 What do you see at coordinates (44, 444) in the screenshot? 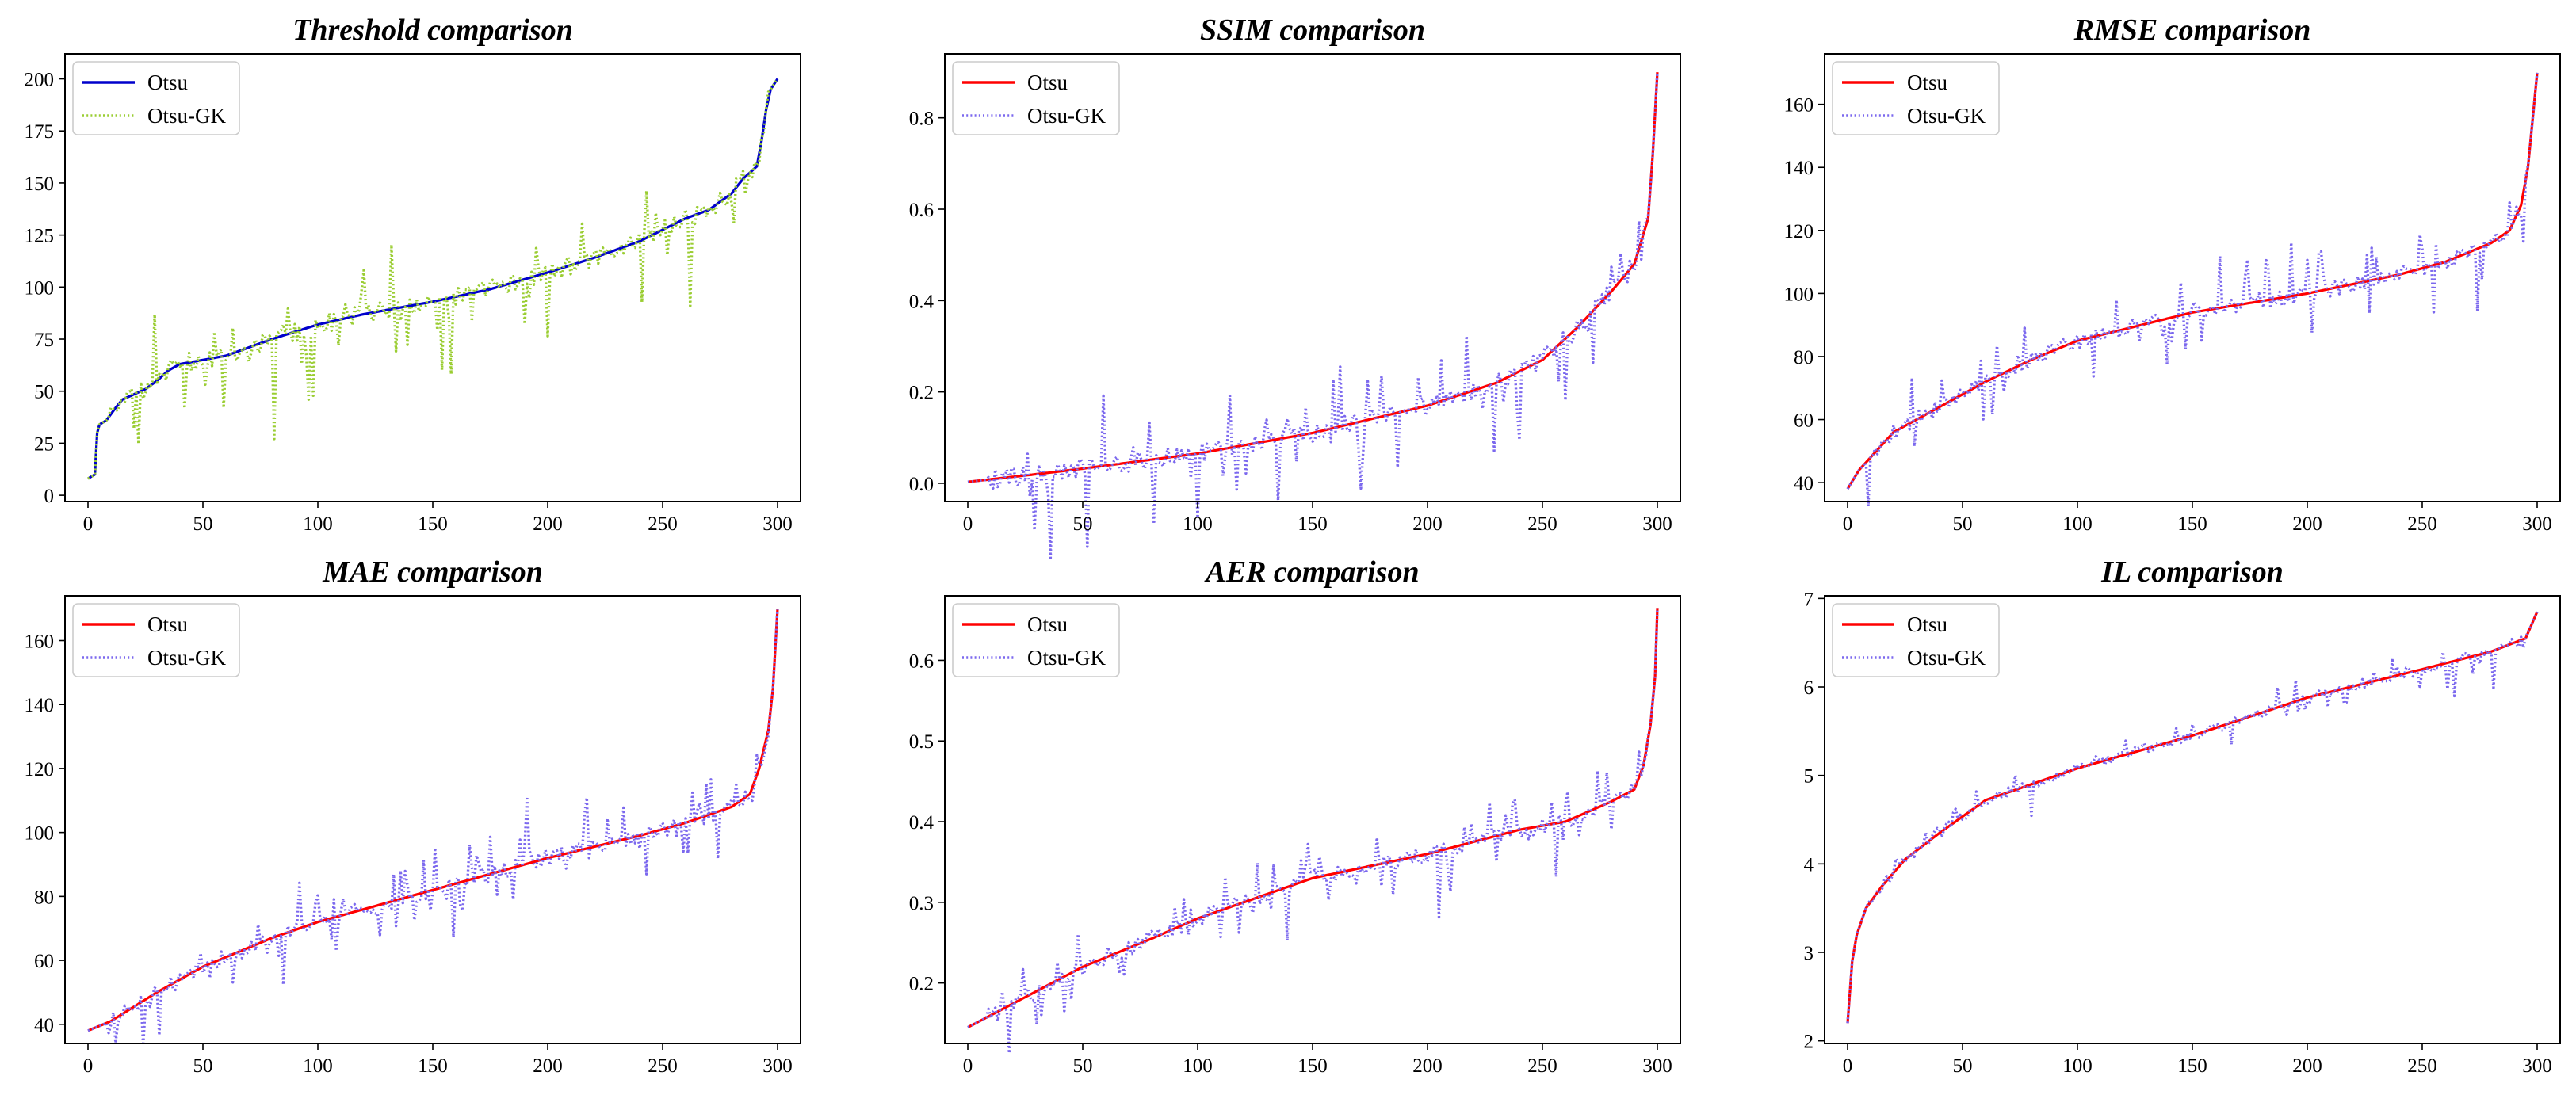
I see `y-tick-label: 25` at bounding box center [44, 444].